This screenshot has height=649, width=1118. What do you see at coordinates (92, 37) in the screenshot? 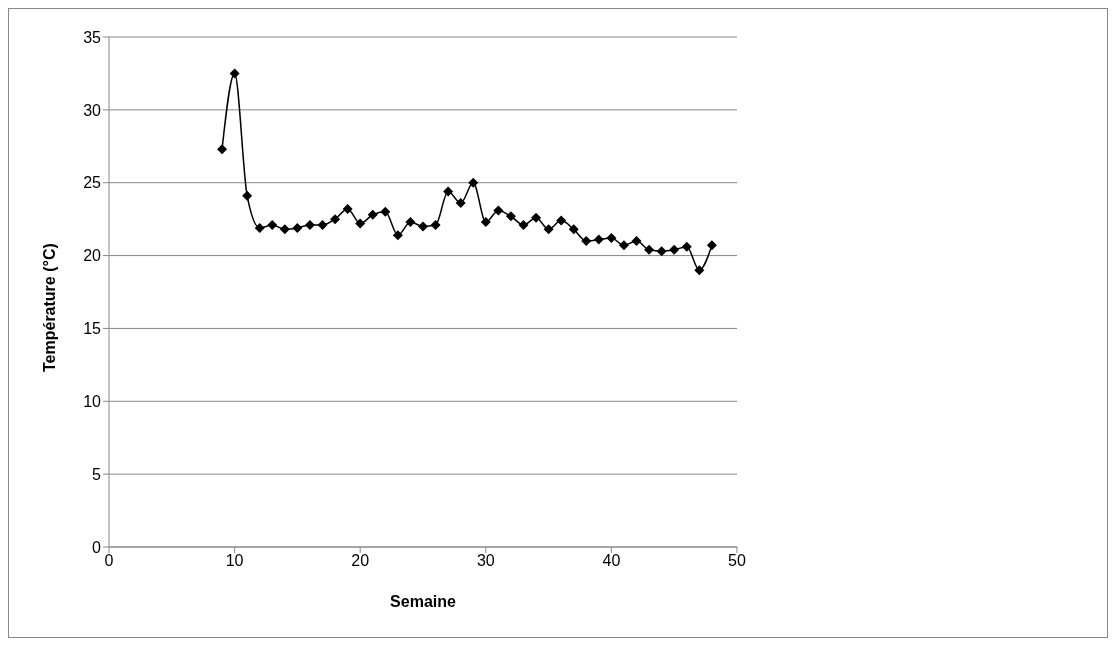
I see `y-tick-label: 35` at bounding box center [92, 37].